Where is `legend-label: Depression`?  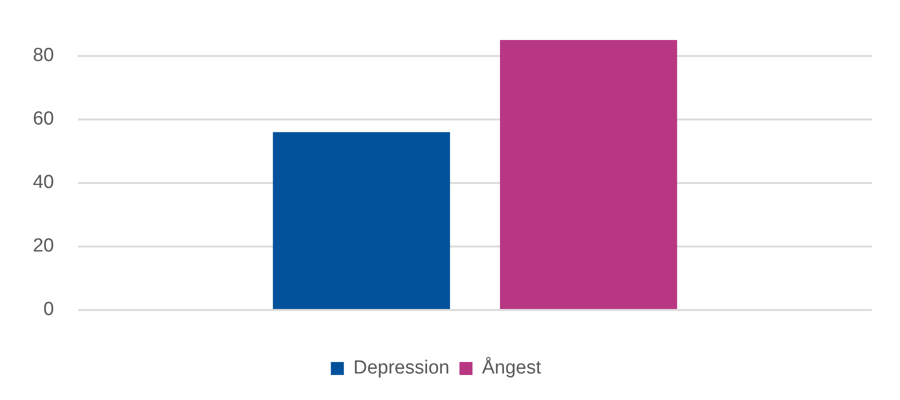
legend-label: Depression is located at coordinates (401, 368).